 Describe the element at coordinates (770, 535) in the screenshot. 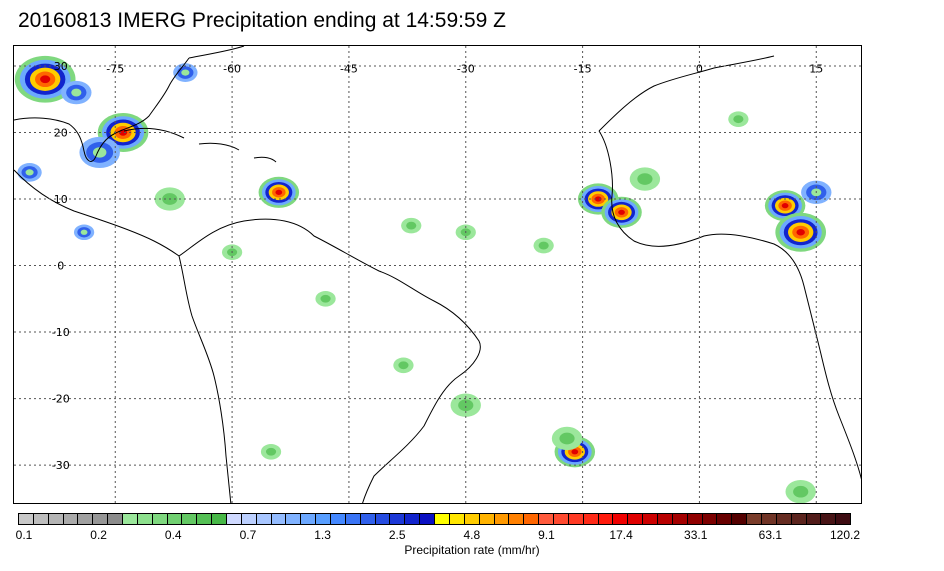

I see `colorbar-tick-label: 63.1` at that location.